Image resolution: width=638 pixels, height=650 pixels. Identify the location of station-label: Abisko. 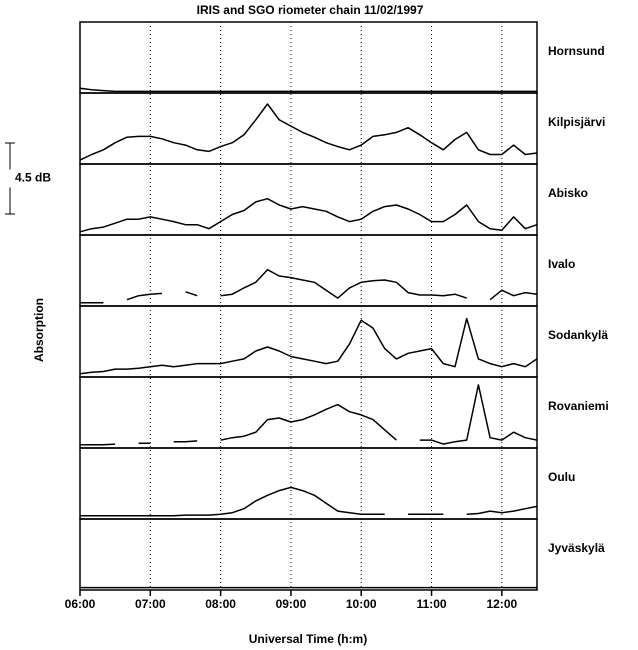
(568, 193).